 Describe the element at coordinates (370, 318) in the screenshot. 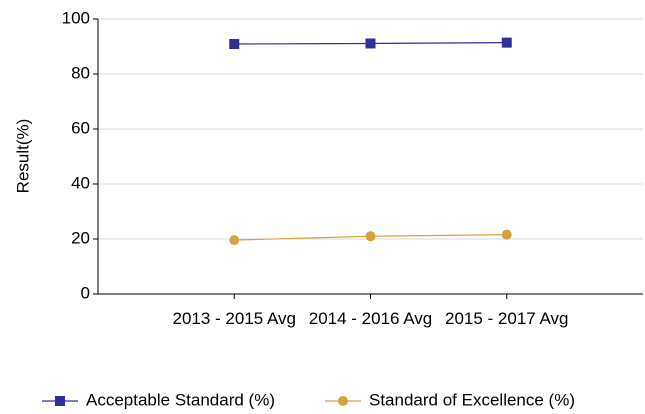

I see `x-tick-label: 2014 - 2016 Avg` at that location.